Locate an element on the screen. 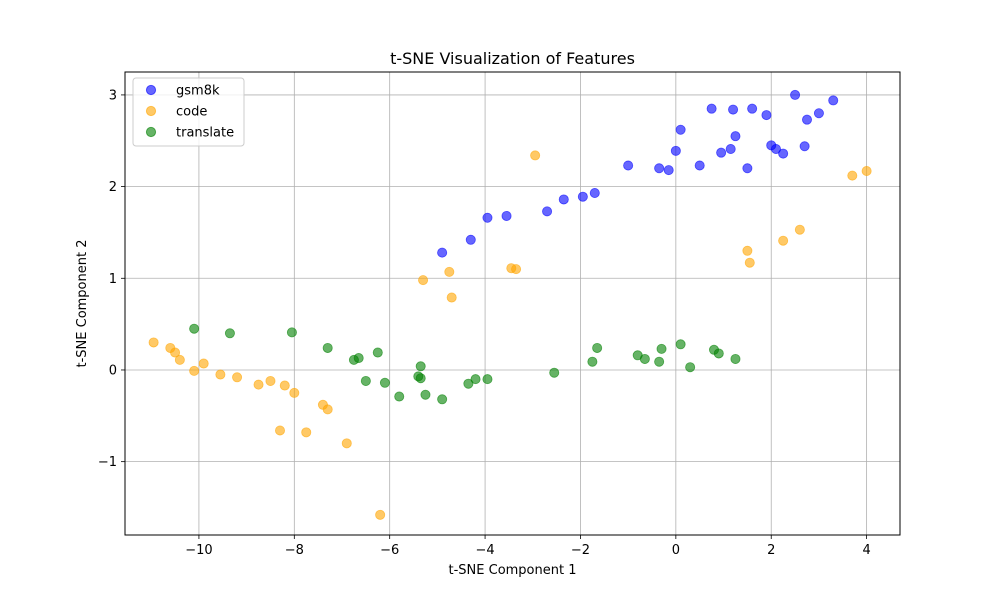 This screenshot has height=600, width=1000. x-tick-label: −6 is located at coordinates (389, 550).